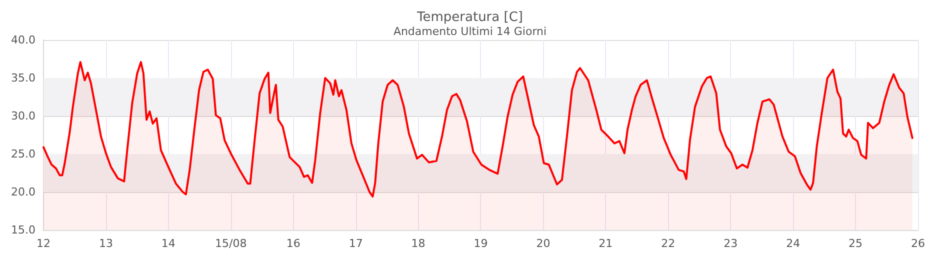 This screenshot has height=260, width=940. I want to click on y-tick-label: 35.0, so click(23, 78).